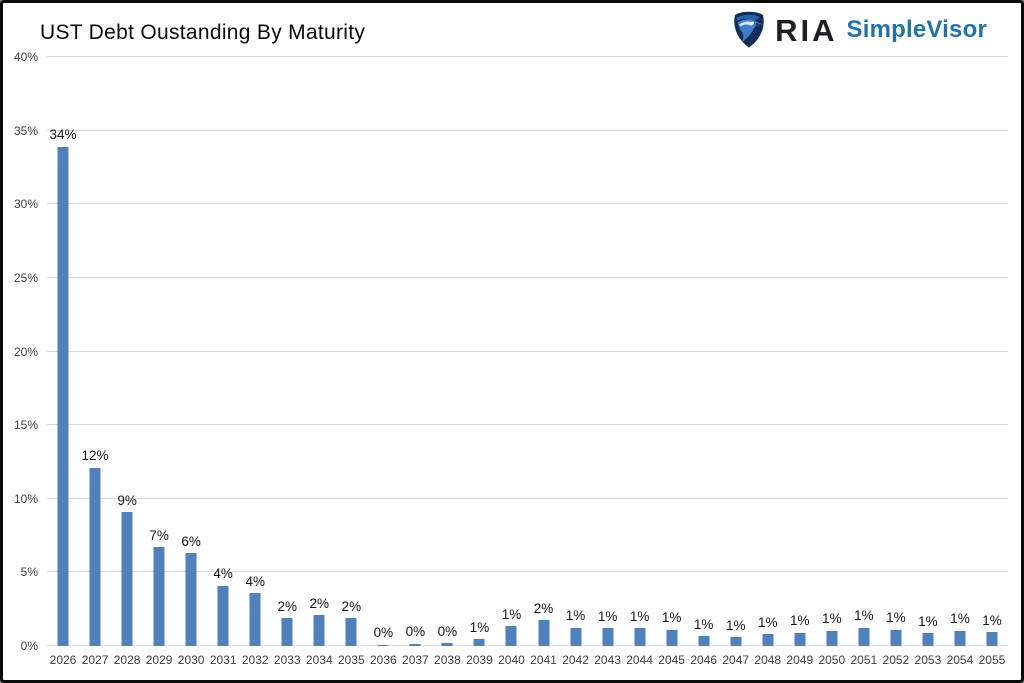  Describe the element at coordinates (896, 660) in the screenshot. I see `x-axis-label: 2052` at that location.